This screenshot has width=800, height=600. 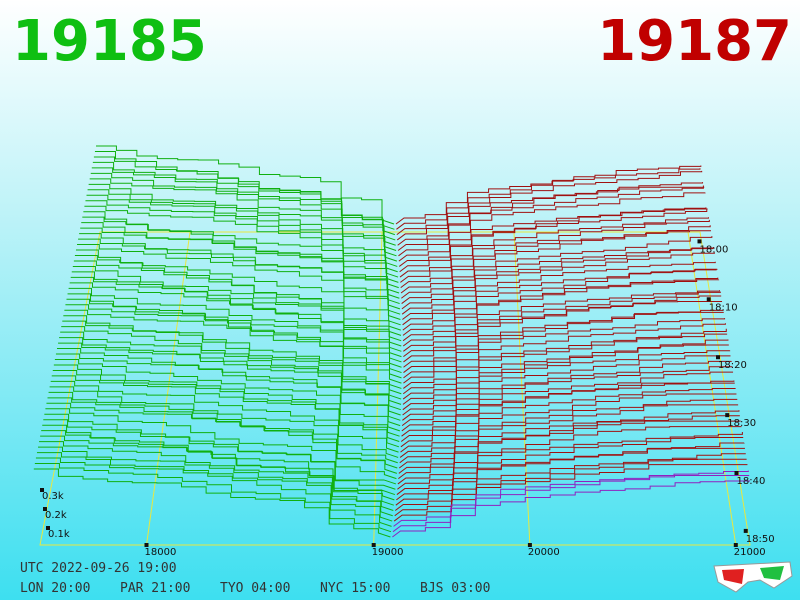 I want to click on depth-label: 0.3k, so click(x=53, y=496).